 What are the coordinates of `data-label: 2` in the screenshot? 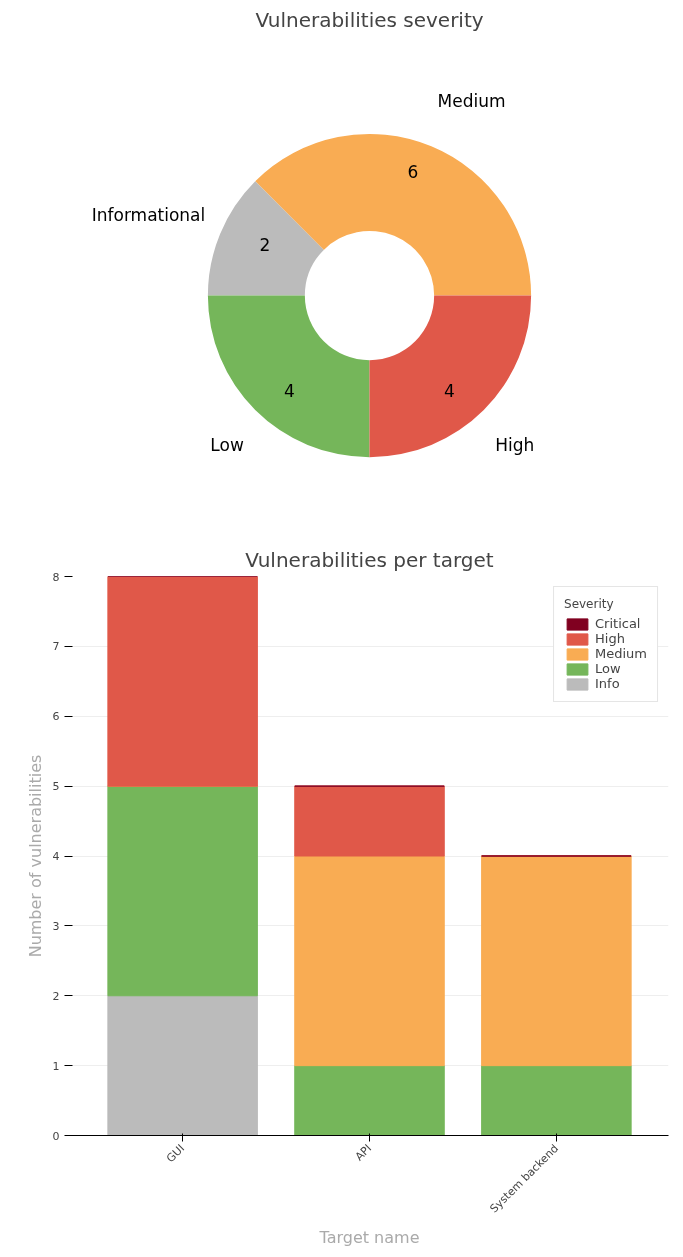 It's located at (265, 244).